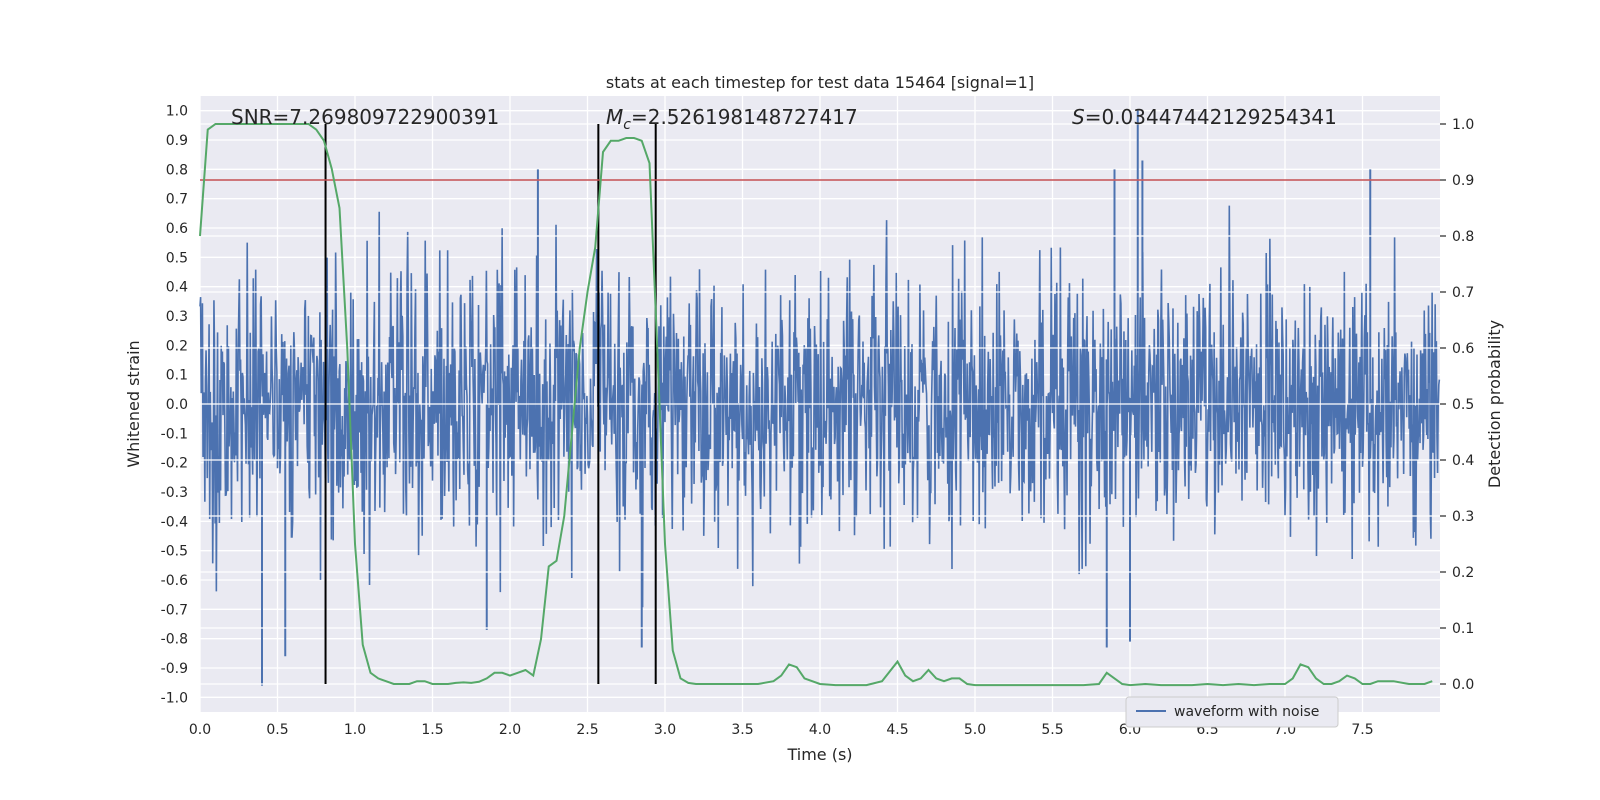  I want to click on x-tick-label: 5.5, so click(1052, 730).